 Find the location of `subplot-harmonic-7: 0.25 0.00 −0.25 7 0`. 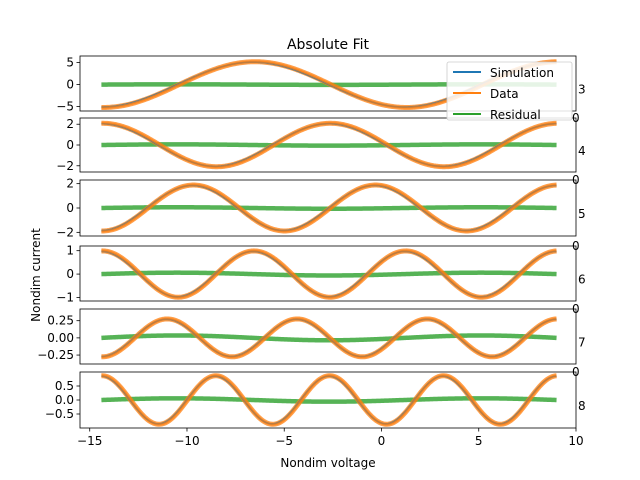

subplot-harmonic-7: 0.25 0.00 −0.25 7 0 is located at coordinates (311, 333).